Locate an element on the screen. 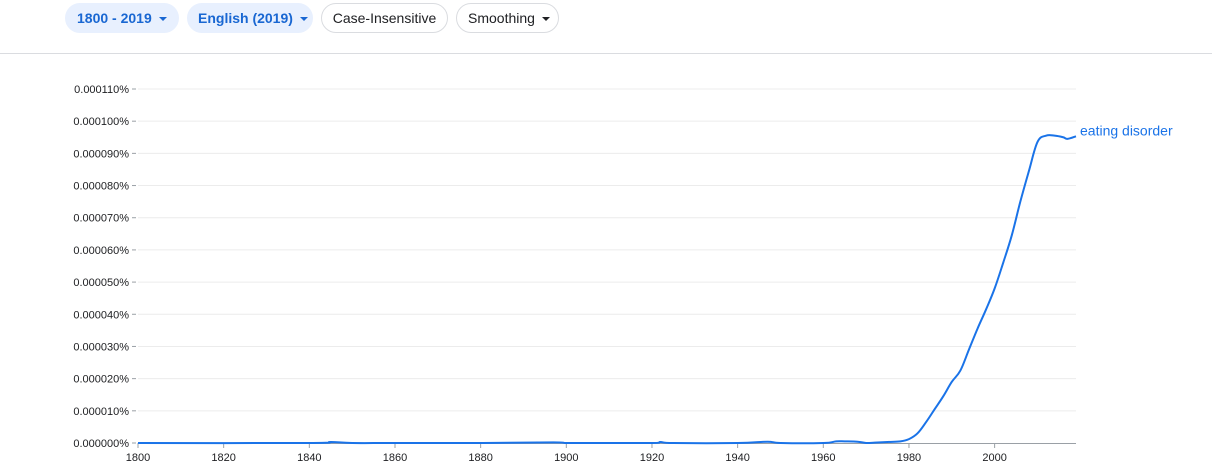  x-tick-label: 1940 is located at coordinates (737, 458).